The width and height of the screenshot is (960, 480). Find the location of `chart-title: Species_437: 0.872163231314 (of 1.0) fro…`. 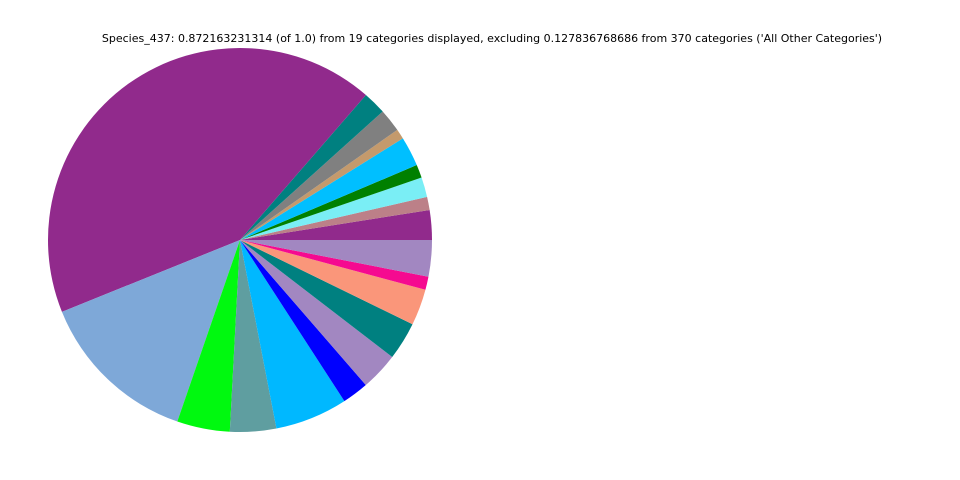

chart-title: Species_437: 0.872163231314 (of 1.0) fro… is located at coordinates (492, 38).